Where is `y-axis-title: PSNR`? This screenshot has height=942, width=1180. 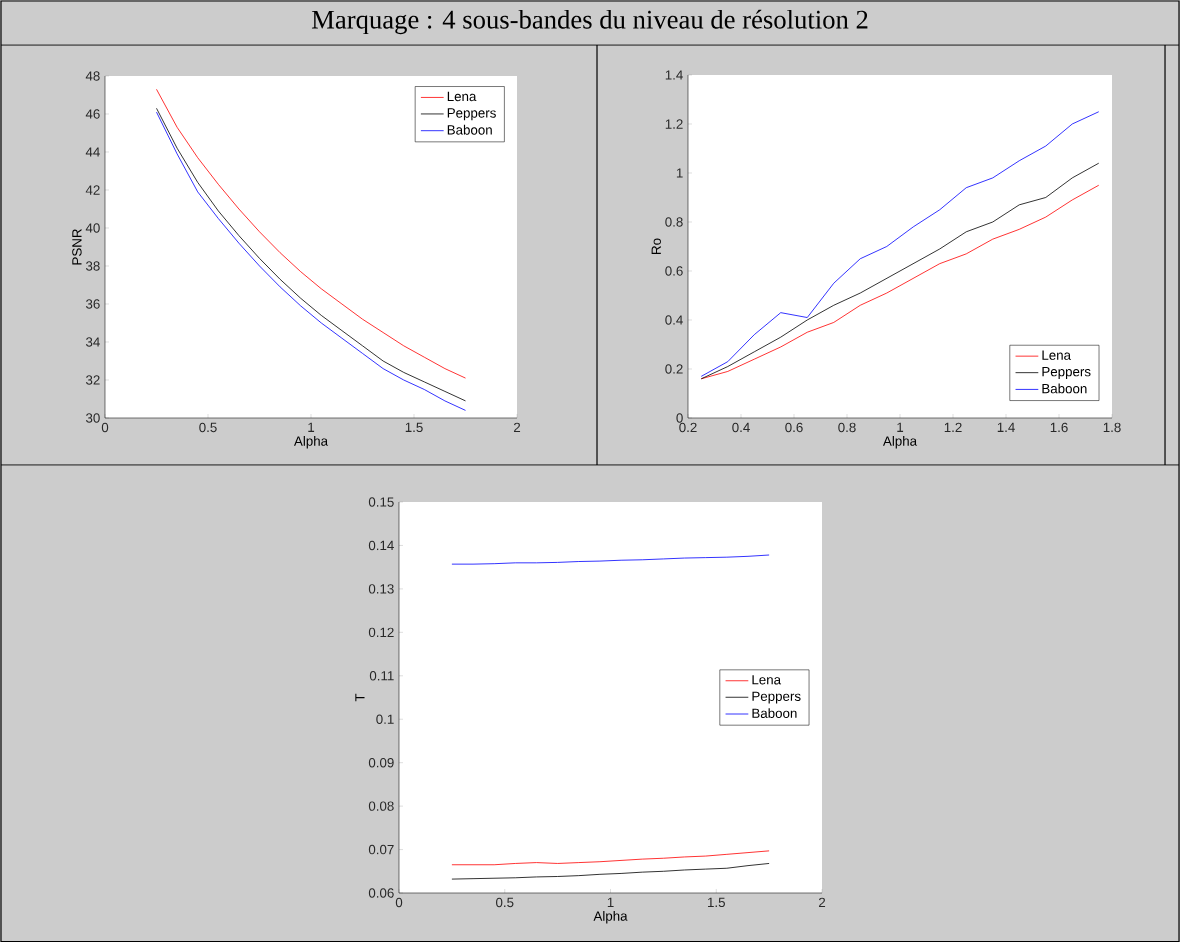
y-axis-title: PSNR is located at coordinates (77, 247).